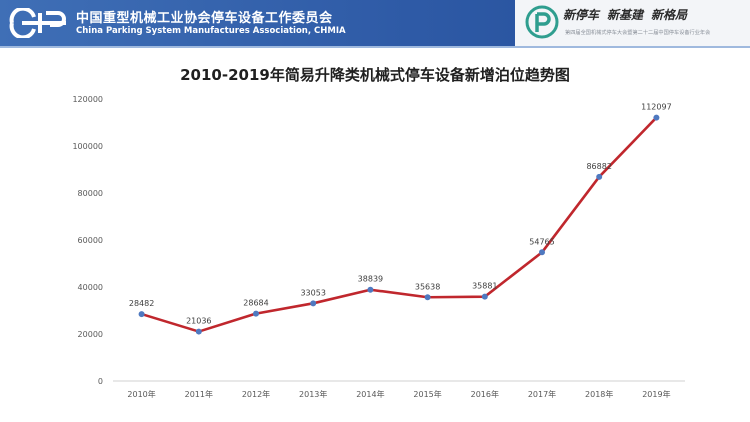 The height and width of the screenshot is (422, 750). Describe the element at coordinates (199, 394) in the screenshot. I see `x-tick-label: 2011年` at that location.